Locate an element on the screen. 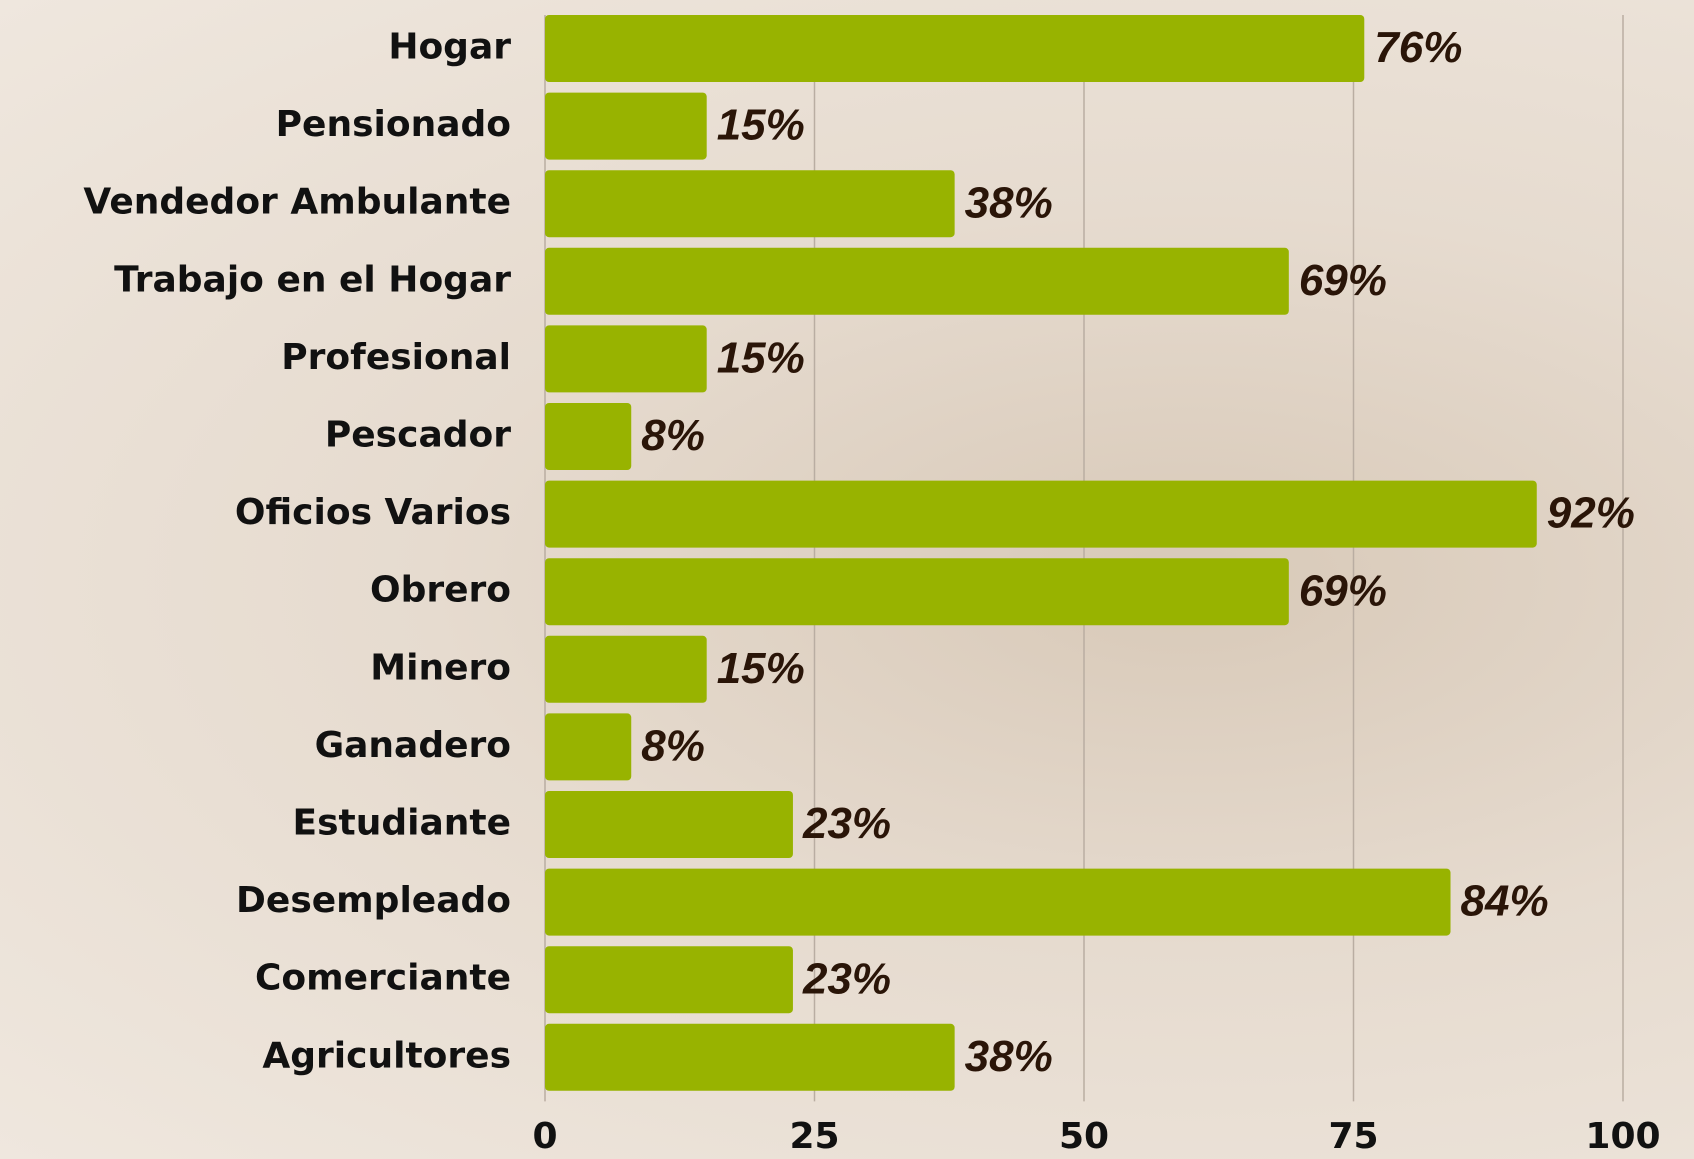  x-tick-label: 100 is located at coordinates (1622, 1136).